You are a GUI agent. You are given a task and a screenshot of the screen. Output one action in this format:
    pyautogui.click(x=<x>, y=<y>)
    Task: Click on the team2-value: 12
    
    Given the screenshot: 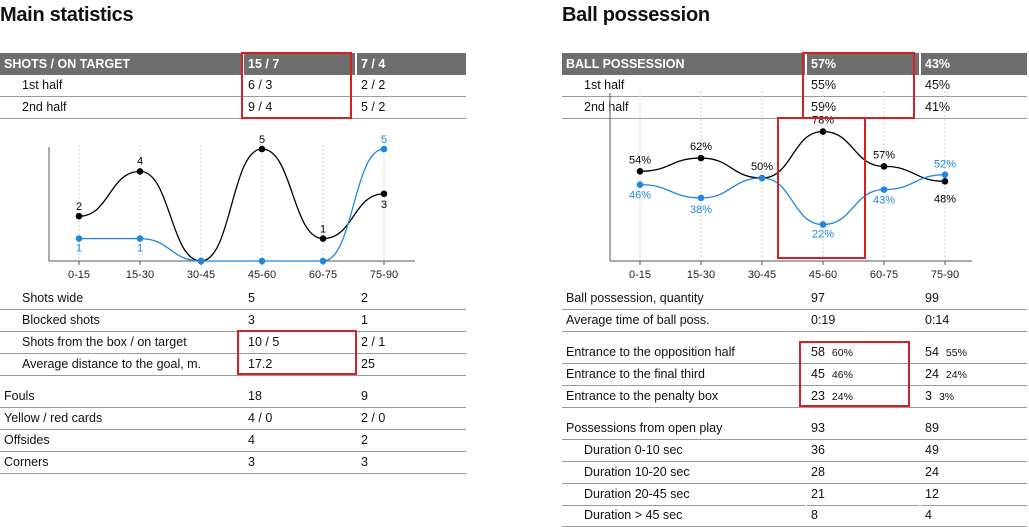 What is the action you would take?
    pyautogui.click(x=929, y=494)
    